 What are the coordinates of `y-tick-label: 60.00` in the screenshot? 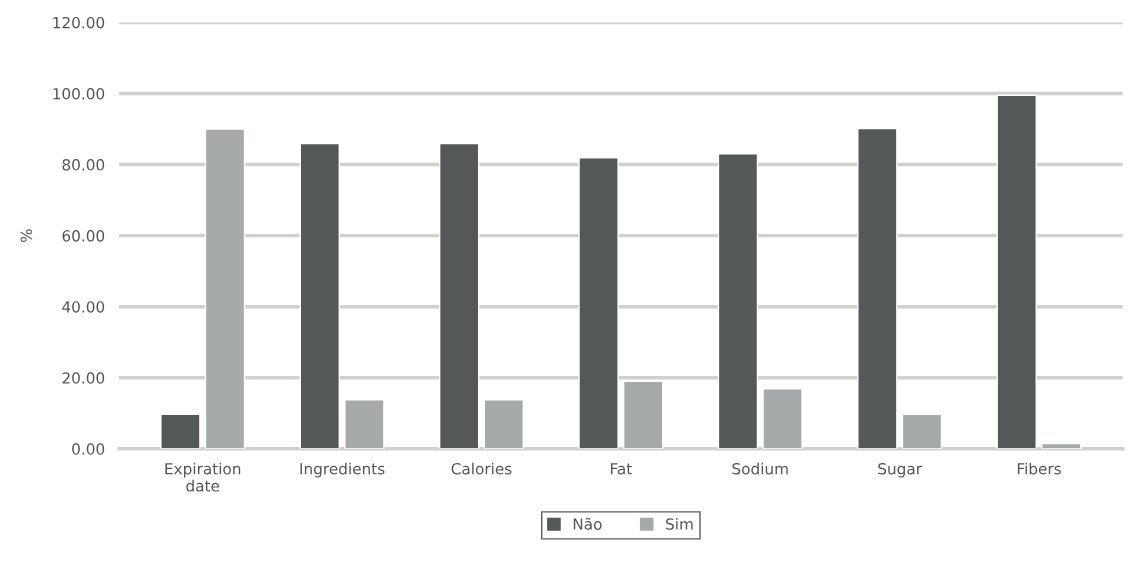 It's located at (83, 236).